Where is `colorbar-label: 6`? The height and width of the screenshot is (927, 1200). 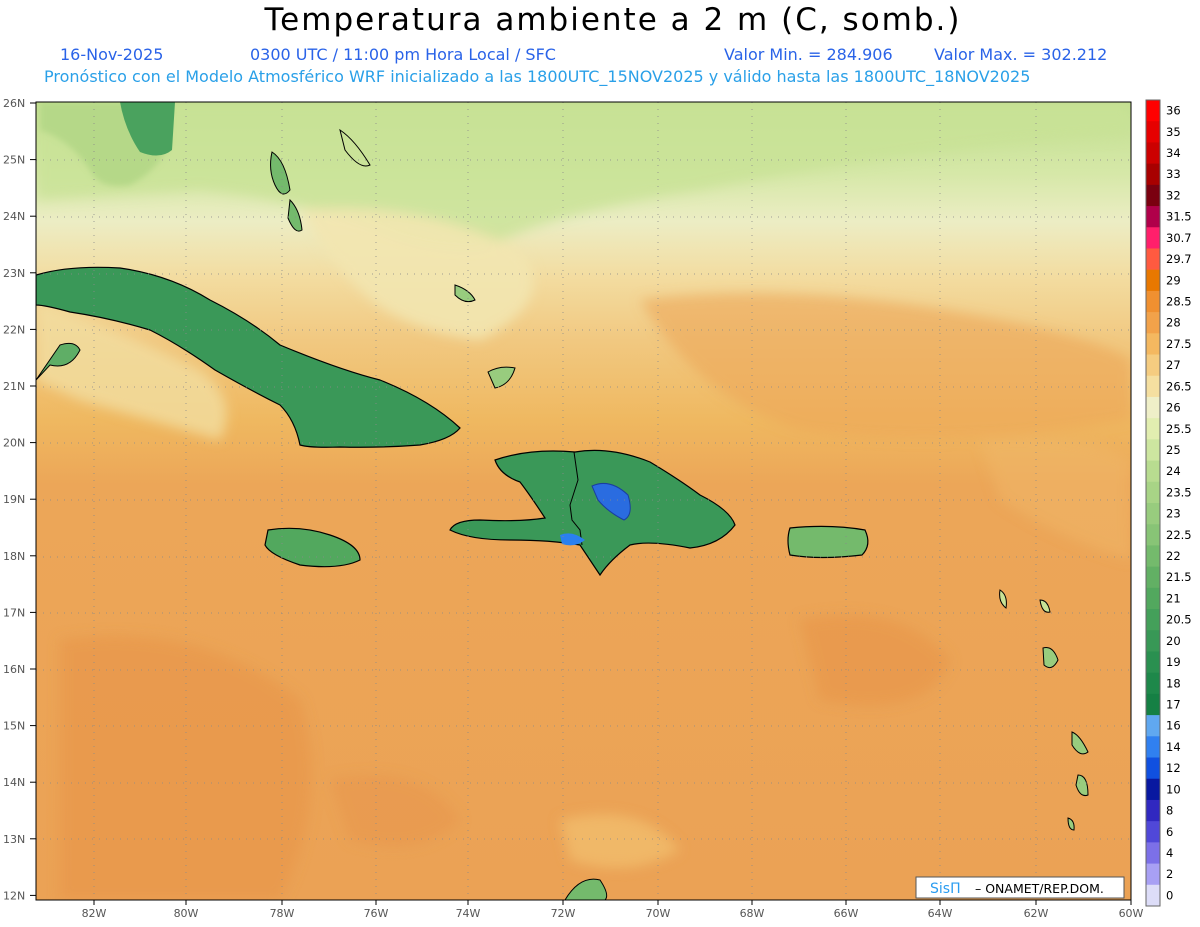 colorbar-label: 6 is located at coordinates (1169, 832).